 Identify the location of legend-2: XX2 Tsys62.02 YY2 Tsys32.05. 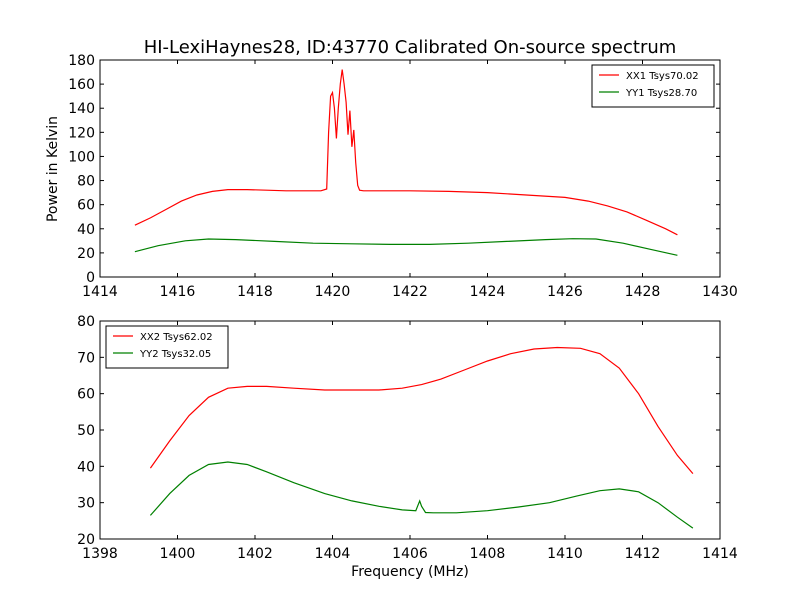
(167, 347).